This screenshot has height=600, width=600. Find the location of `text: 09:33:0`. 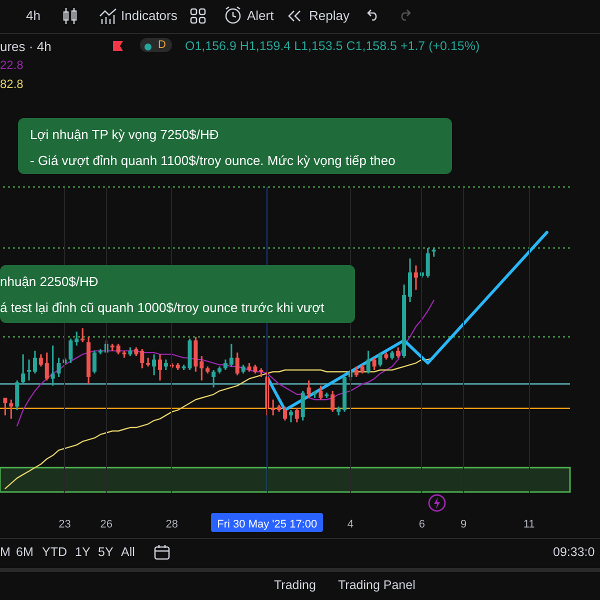

text: 09:33:0 is located at coordinates (574, 552).